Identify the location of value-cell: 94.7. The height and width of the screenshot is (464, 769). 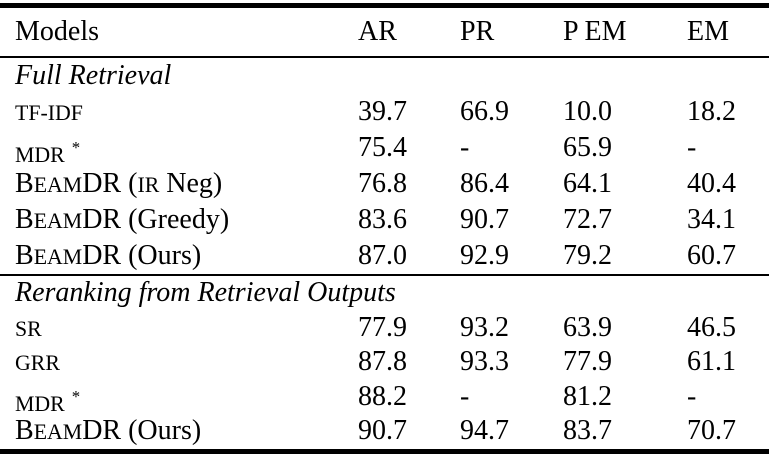
(484, 430).